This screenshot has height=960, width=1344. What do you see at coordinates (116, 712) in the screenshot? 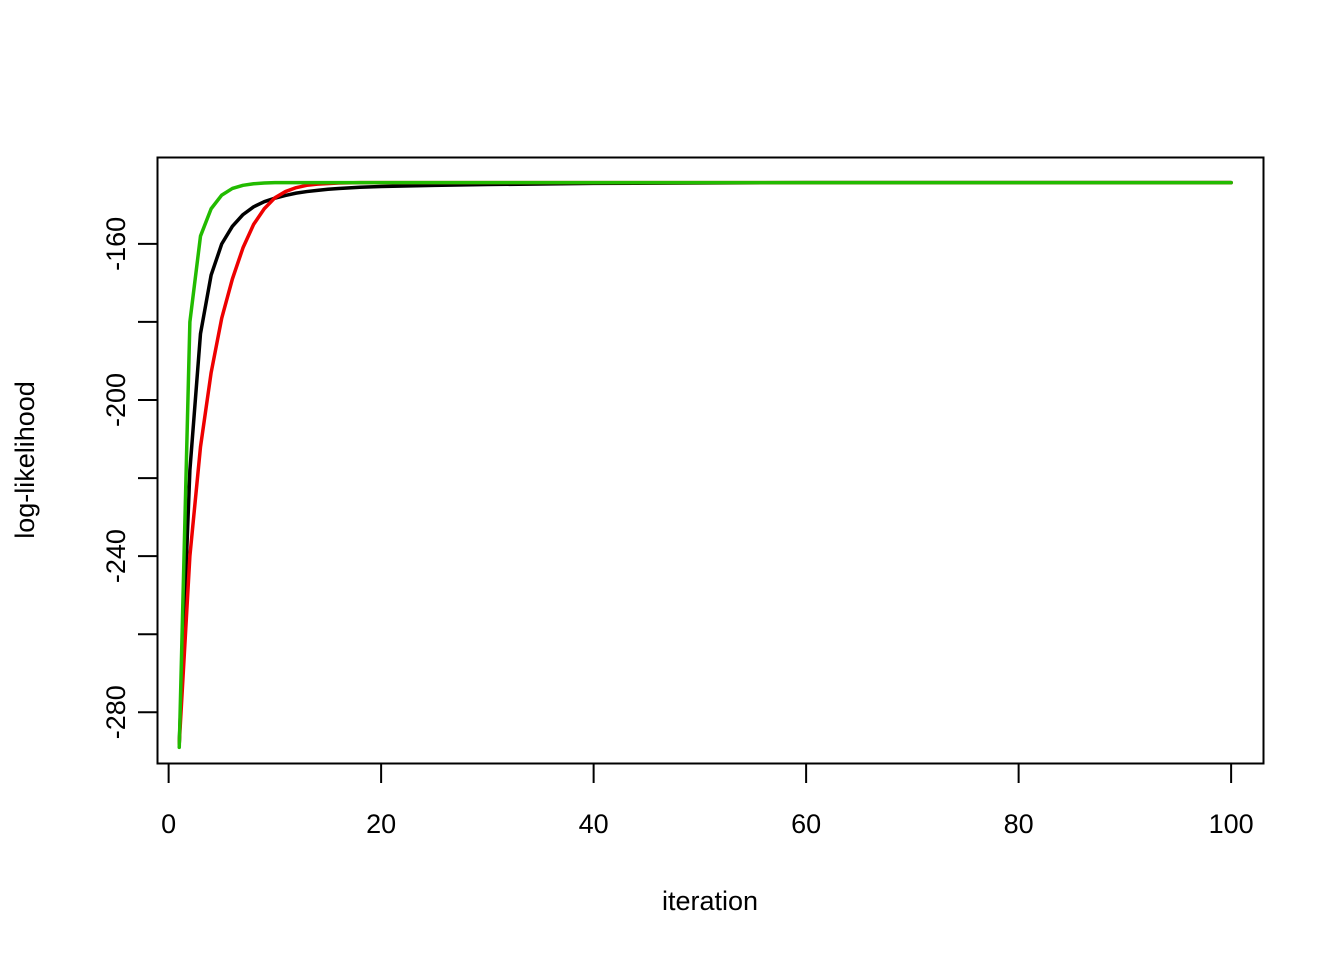
I see `y-tick-label: -280` at bounding box center [116, 712].